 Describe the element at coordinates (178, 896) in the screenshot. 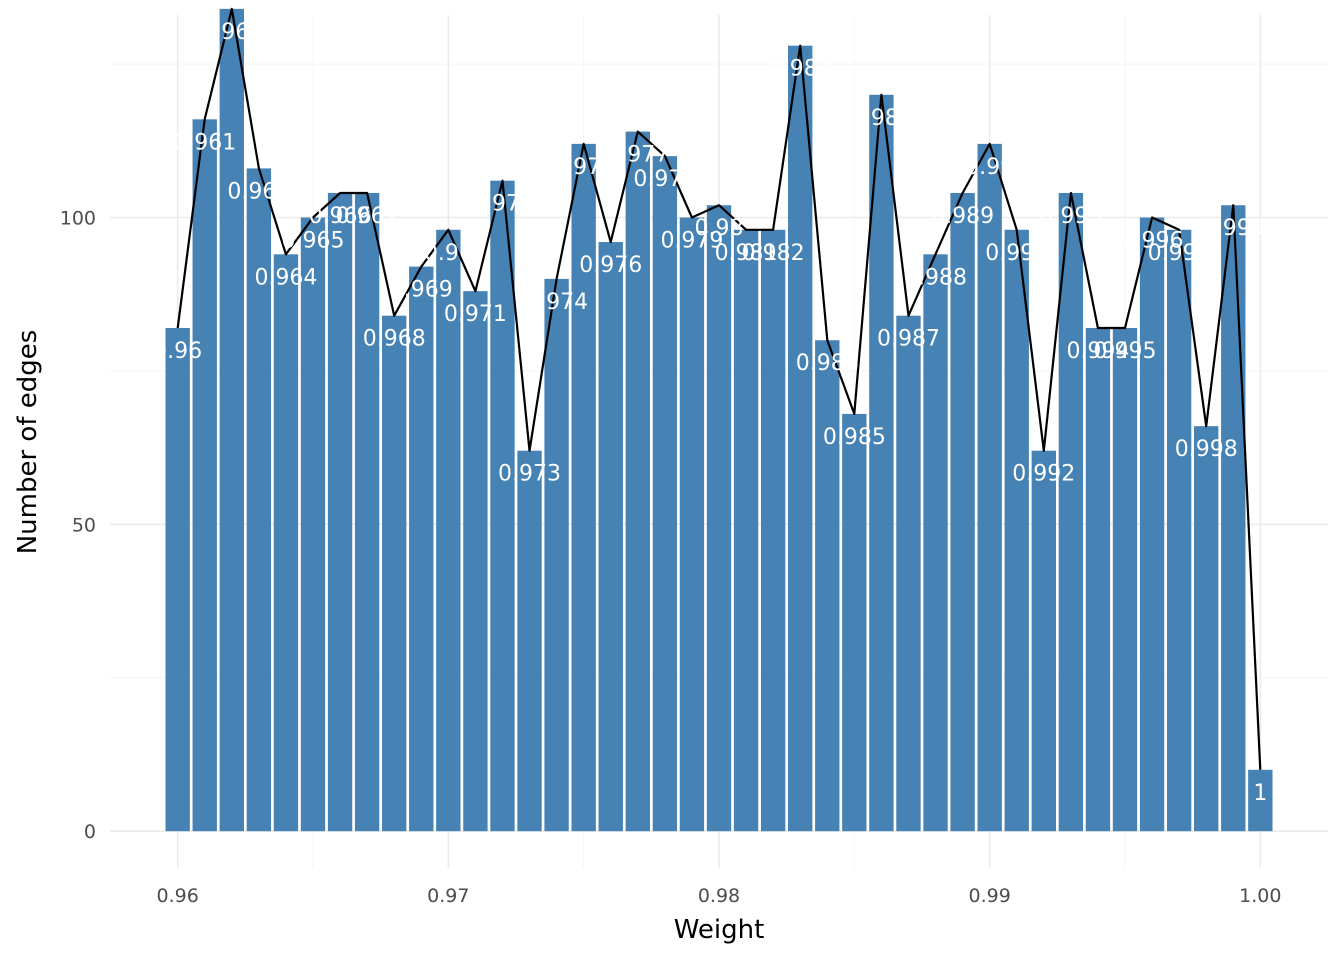

I see `x-tick-label: 0.96` at that location.